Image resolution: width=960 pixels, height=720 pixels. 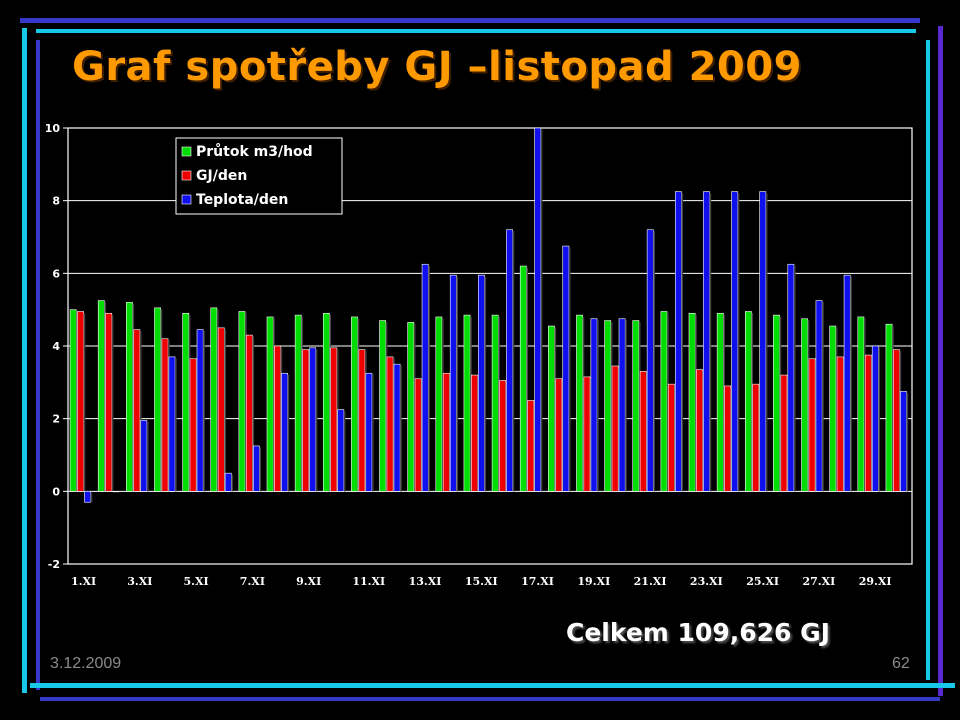 What do you see at coordinates (425, 581) in the screenshot?
I see `x-tick-label: 13.XI` at bounding box center [425, 581].